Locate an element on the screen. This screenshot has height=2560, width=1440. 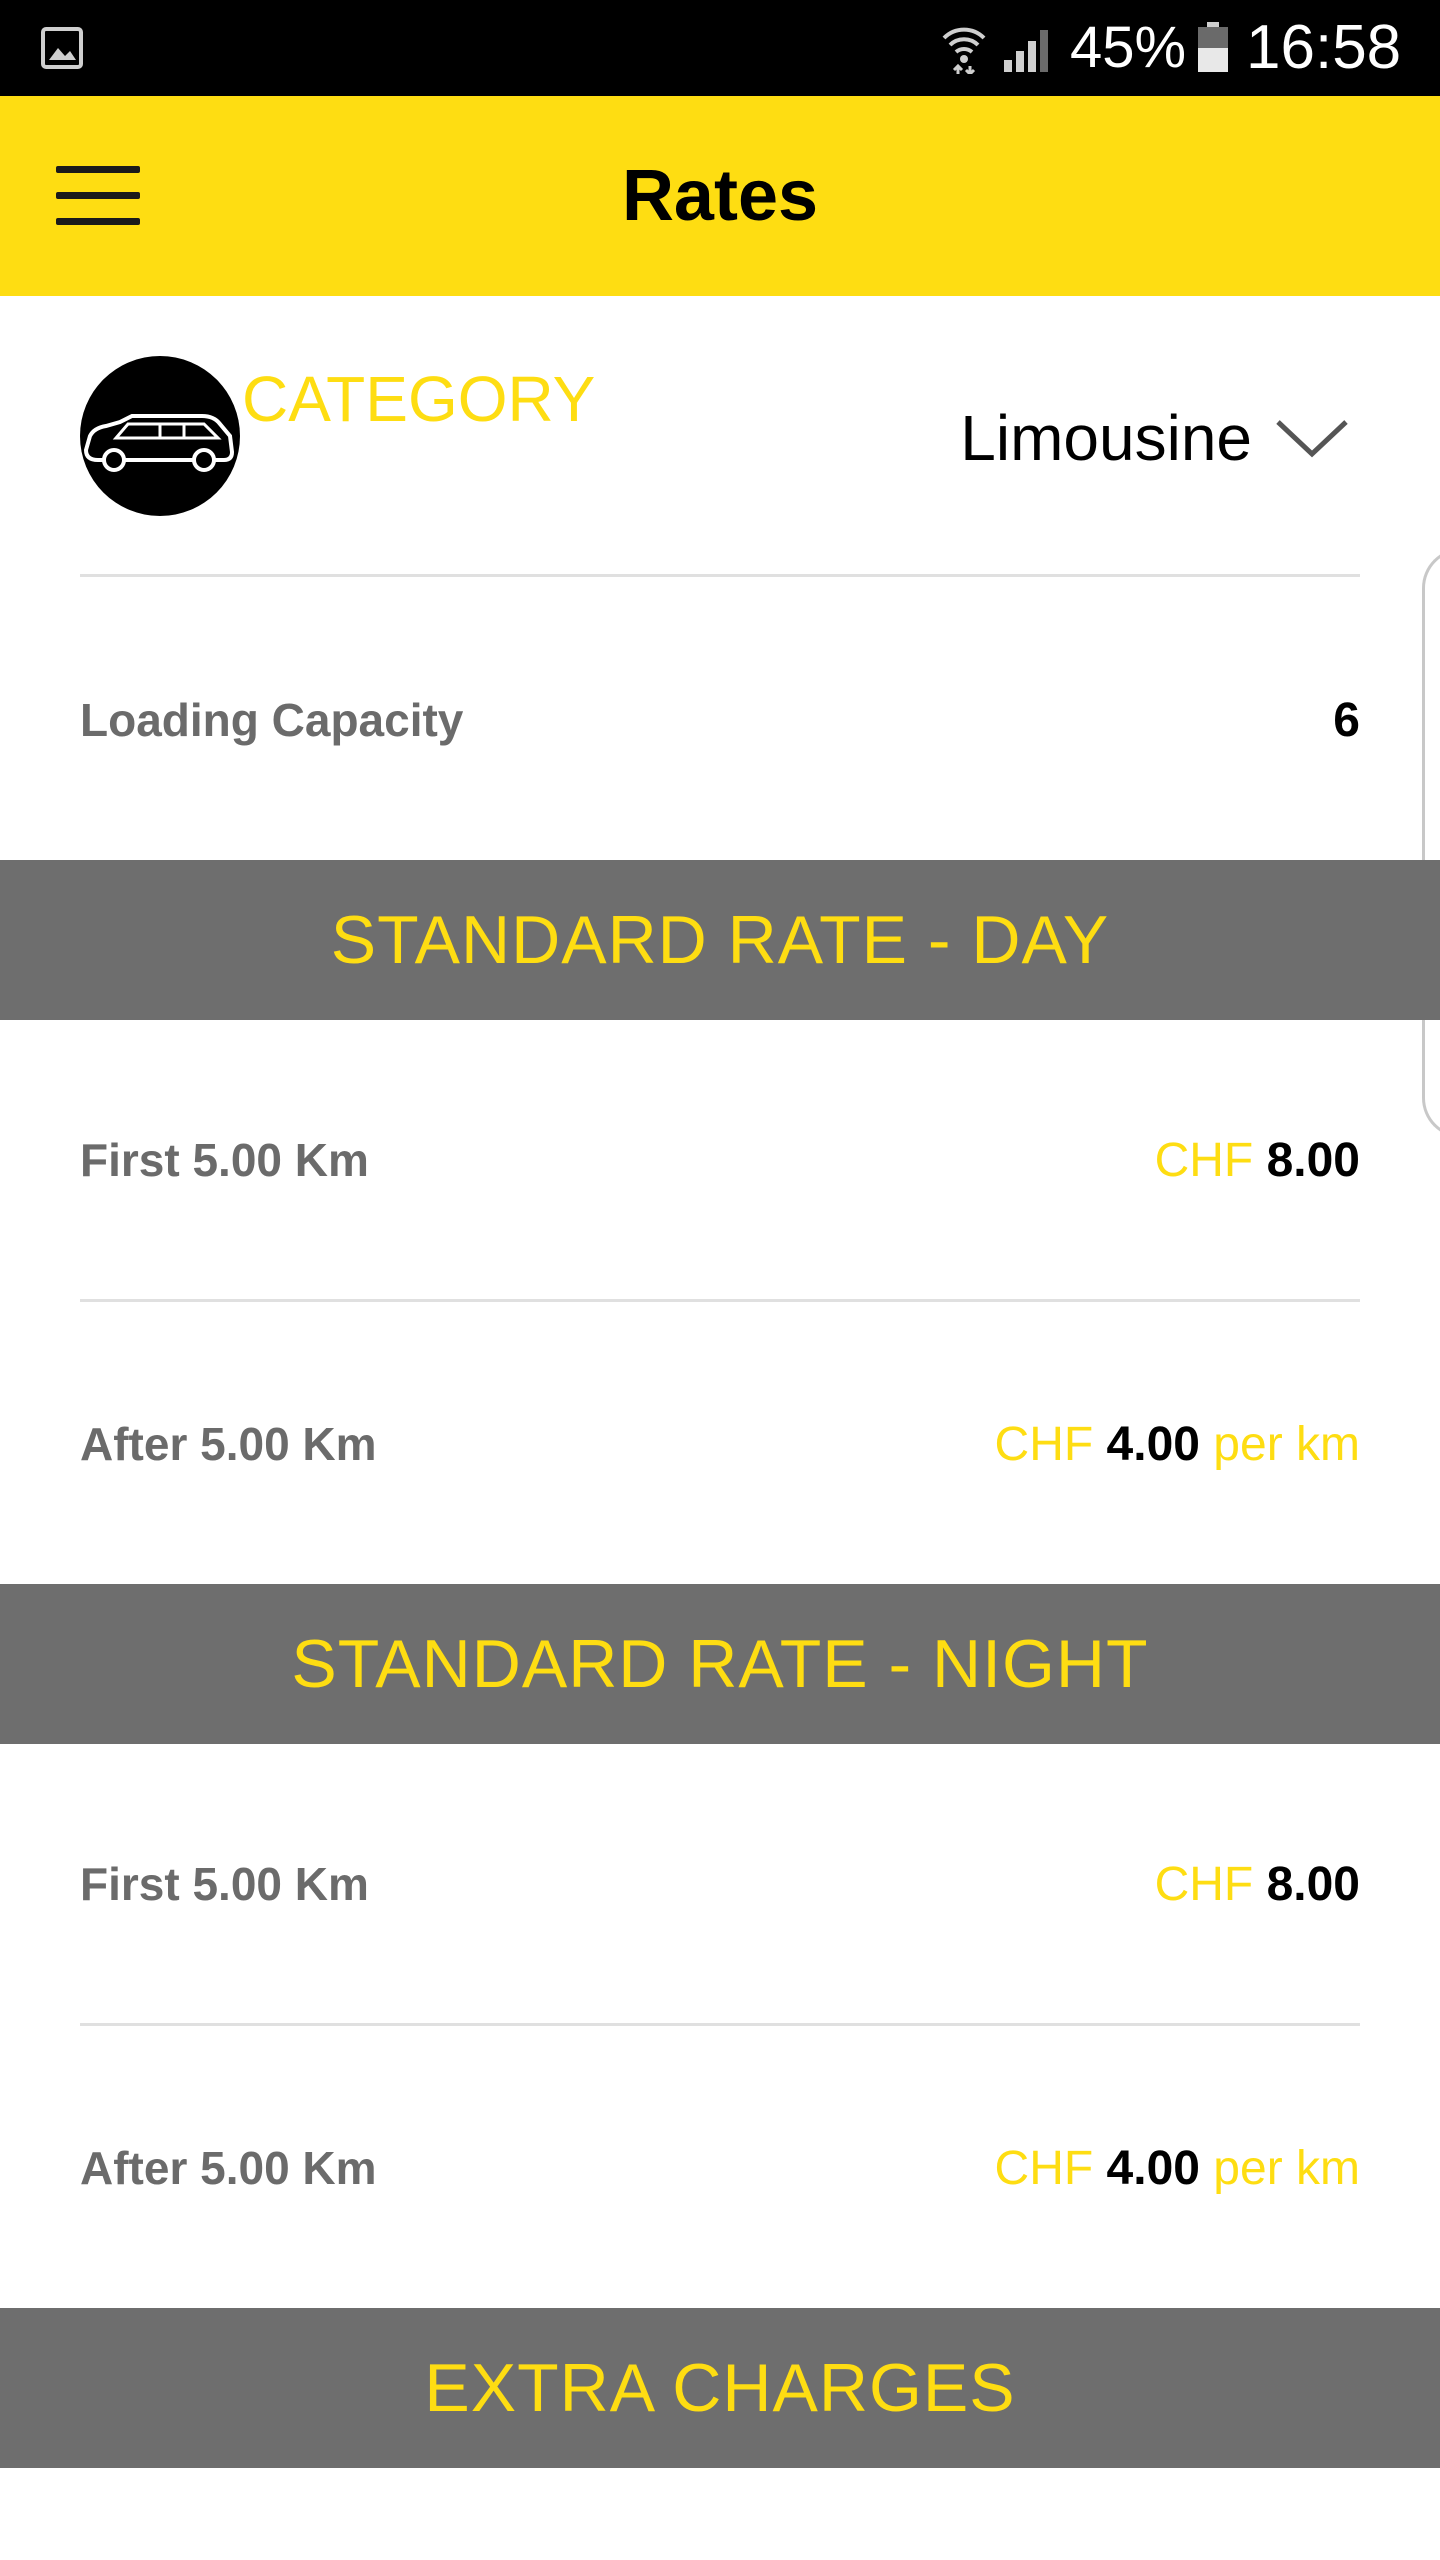
category-selector: CATEGORY Limousine is located at coordinates (720, 437).